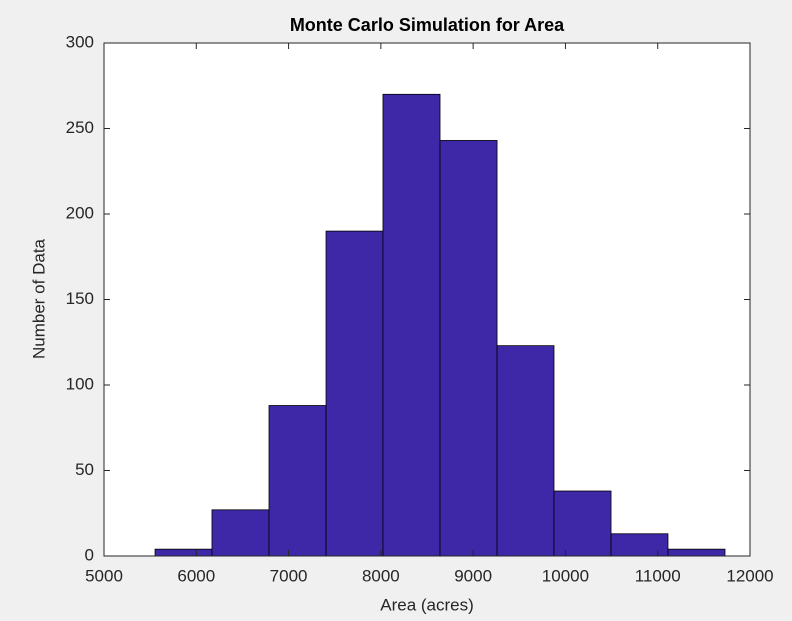  What do you see at coordinates (80, 127) in the screenshot?
I see `y-tick-label: 250` at bounding box center [80, 127].